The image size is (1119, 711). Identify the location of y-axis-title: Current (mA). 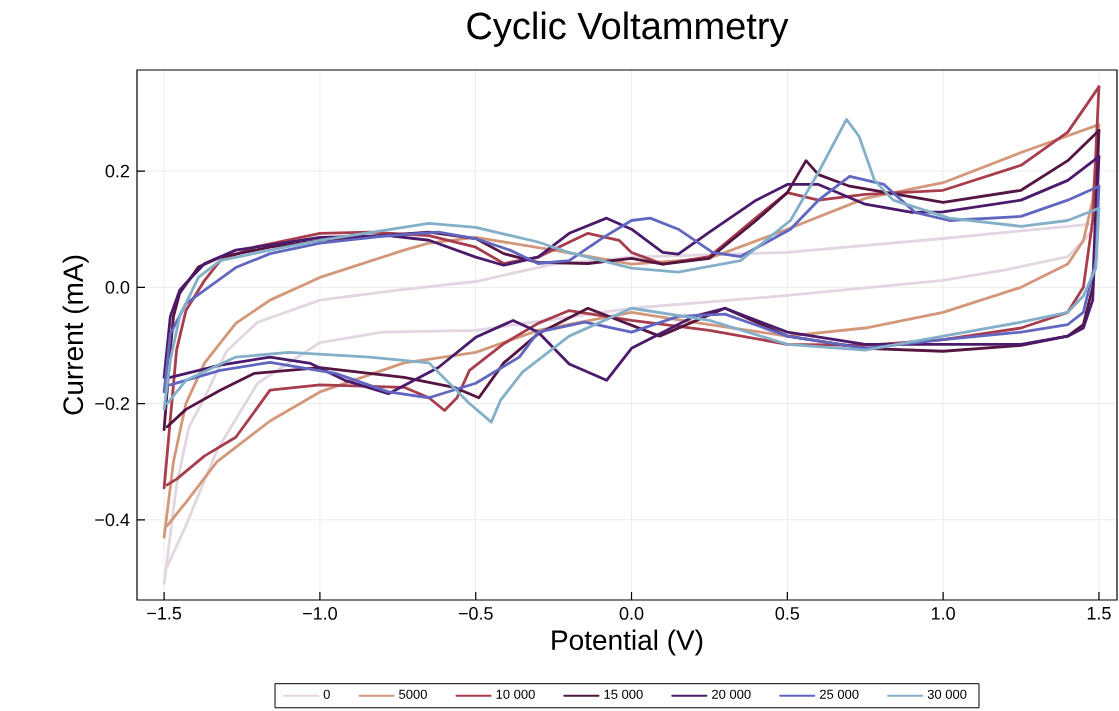
(75, 335).